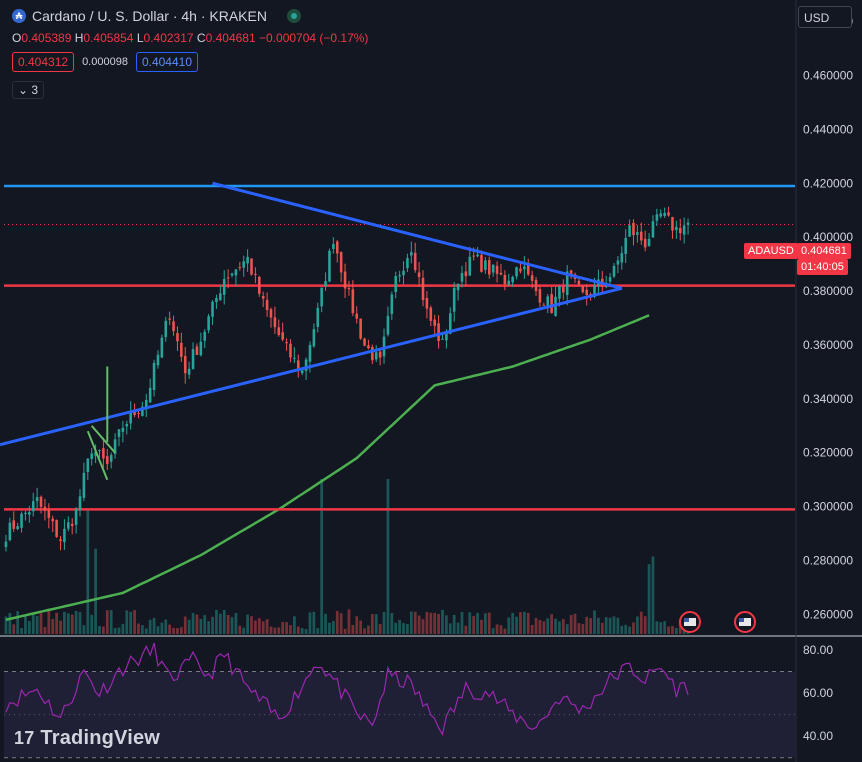 Image resolution: width=862 pixels, height=762 pixels. I want to click on chevron-down-icon: ⌄, so click(23, 90).